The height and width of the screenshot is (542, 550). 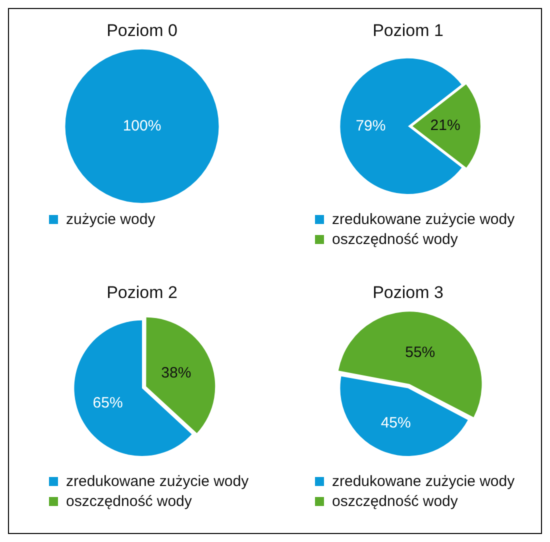 I want to click on data-label: 65%, so click(x=107, y=403).